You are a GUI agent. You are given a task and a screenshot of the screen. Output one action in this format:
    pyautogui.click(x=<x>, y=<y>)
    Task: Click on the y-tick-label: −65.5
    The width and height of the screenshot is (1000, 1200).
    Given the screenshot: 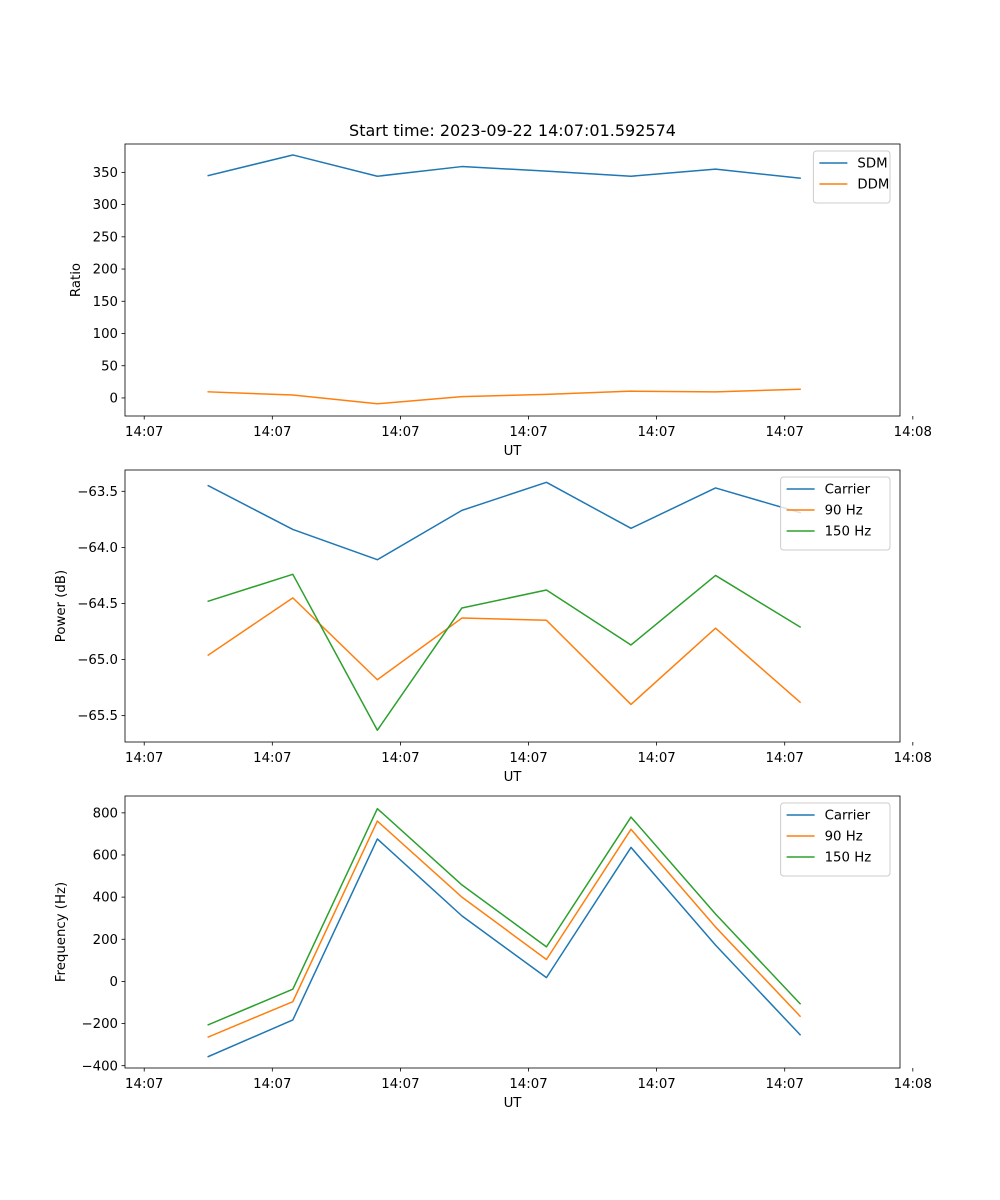 What is the action you would take?
    pyautogui.click(x=97, y=716)
    